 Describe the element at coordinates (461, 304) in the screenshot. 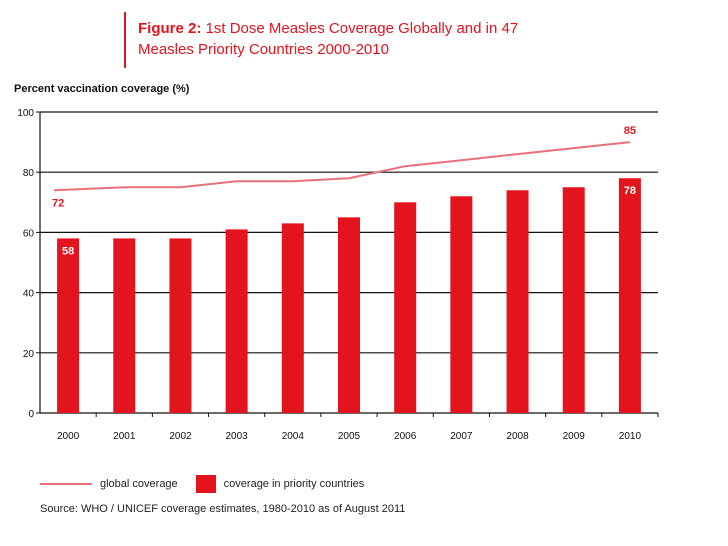

I see `bar-2007` at that location.